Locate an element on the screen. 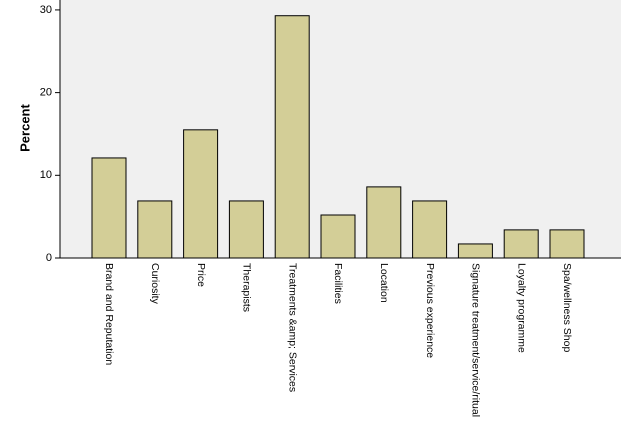 This screenshot has height=426, width=625. y-tick-label: 20 is located at coordinates (46, 93).